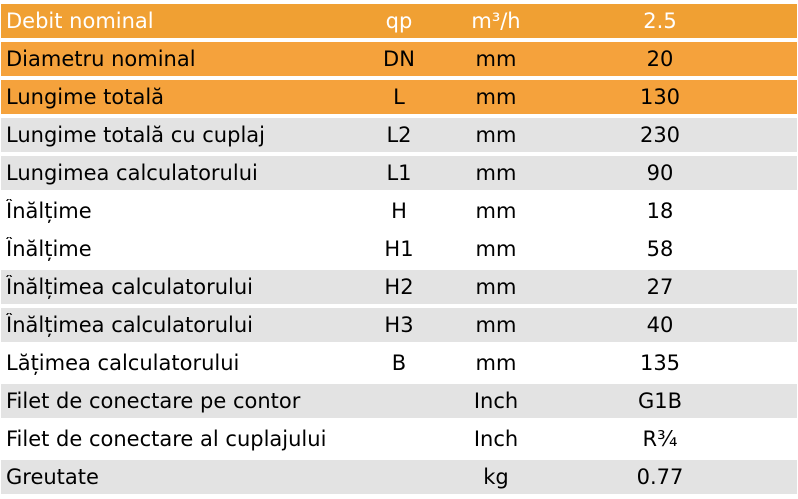 Image resolution: width=798 pixels, height=499 pixels. I want to click on param-symbol: H2, so click(399, 287).